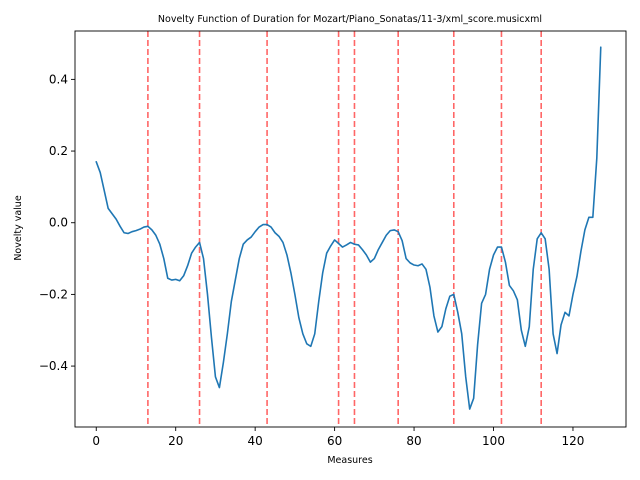 The height and width of the screenshot is (480, 640). I want to click on x-tick-label-4: 80, so click(413, 441).